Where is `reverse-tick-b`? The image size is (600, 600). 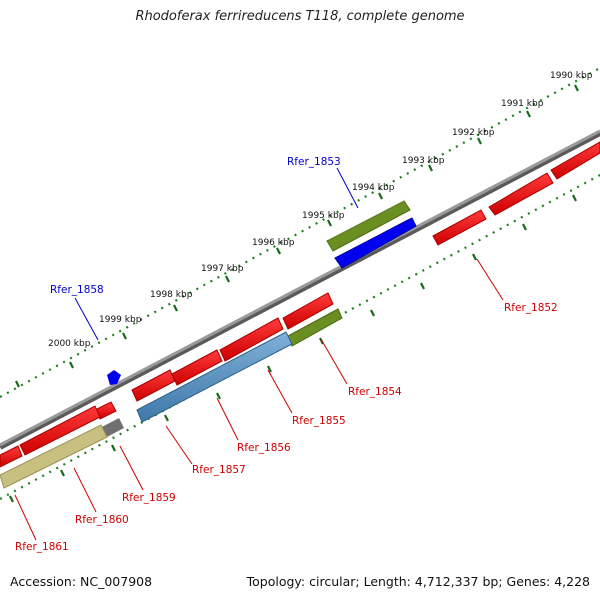 reverse-tick-b is located at coordinates (524, 227).